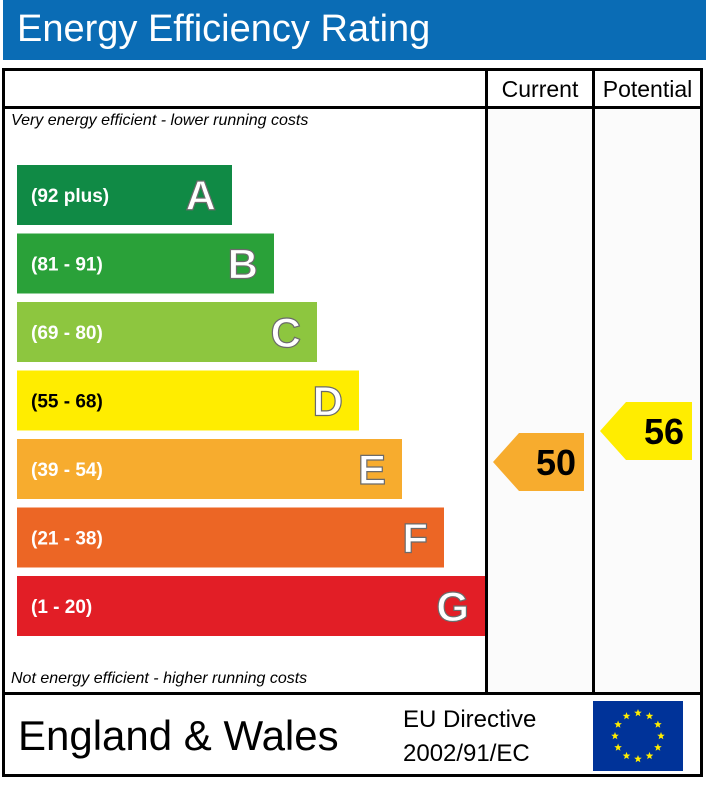  Describe the element at coordinates (167, 332) in the screenshot. I see `band-bar-c` at that location.